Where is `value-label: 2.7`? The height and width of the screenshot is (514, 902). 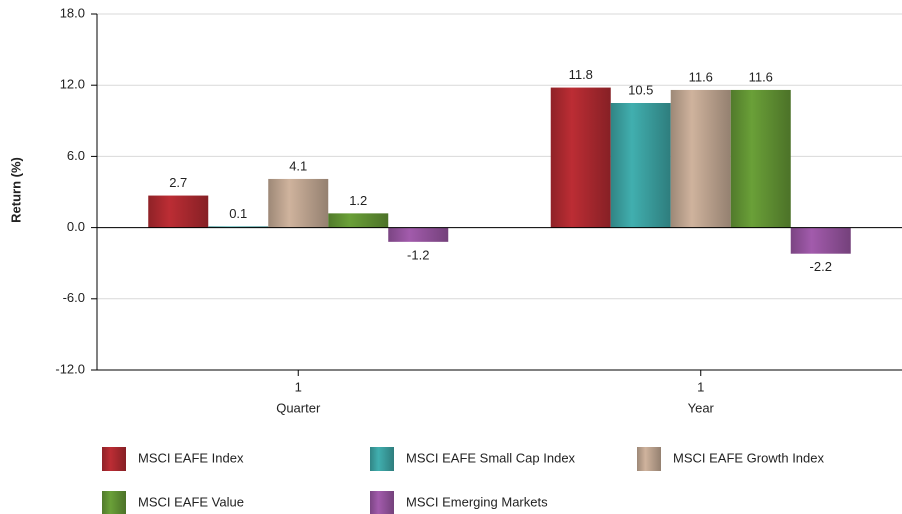
value-label: 2.7 is located at coordinates (178, 182).